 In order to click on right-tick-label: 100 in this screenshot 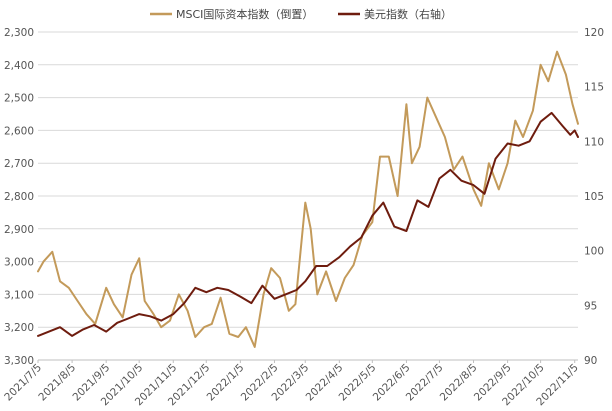, I will do `click(594, 252)`.